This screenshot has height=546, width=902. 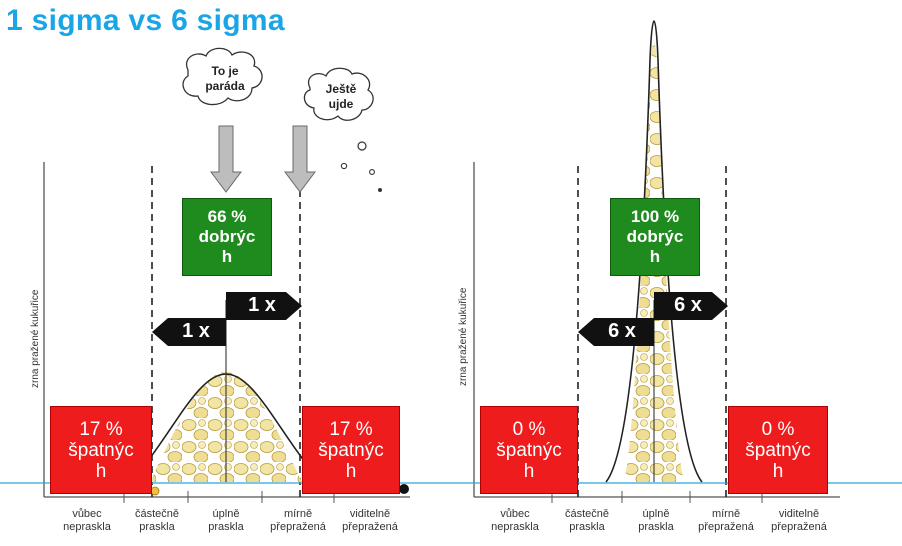 What do you see at coordinates (342, 129) in the screenshot?
I see `cloud-jeste-ujde` at bounding box center [342, 129].